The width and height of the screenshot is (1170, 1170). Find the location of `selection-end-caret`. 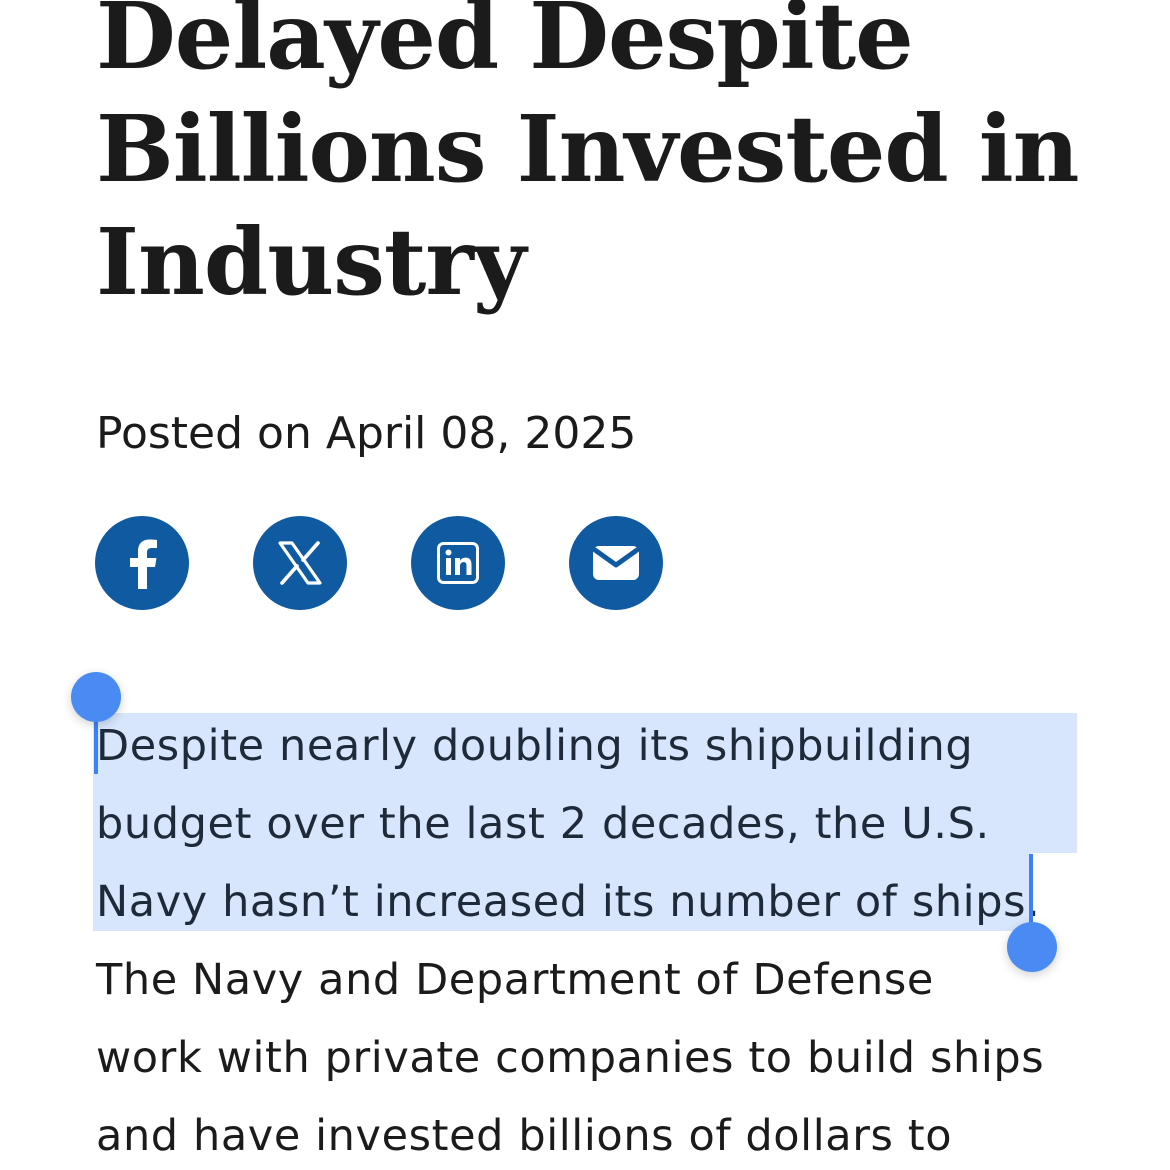

selection-end-caret is located at coordinates (1031, 890).